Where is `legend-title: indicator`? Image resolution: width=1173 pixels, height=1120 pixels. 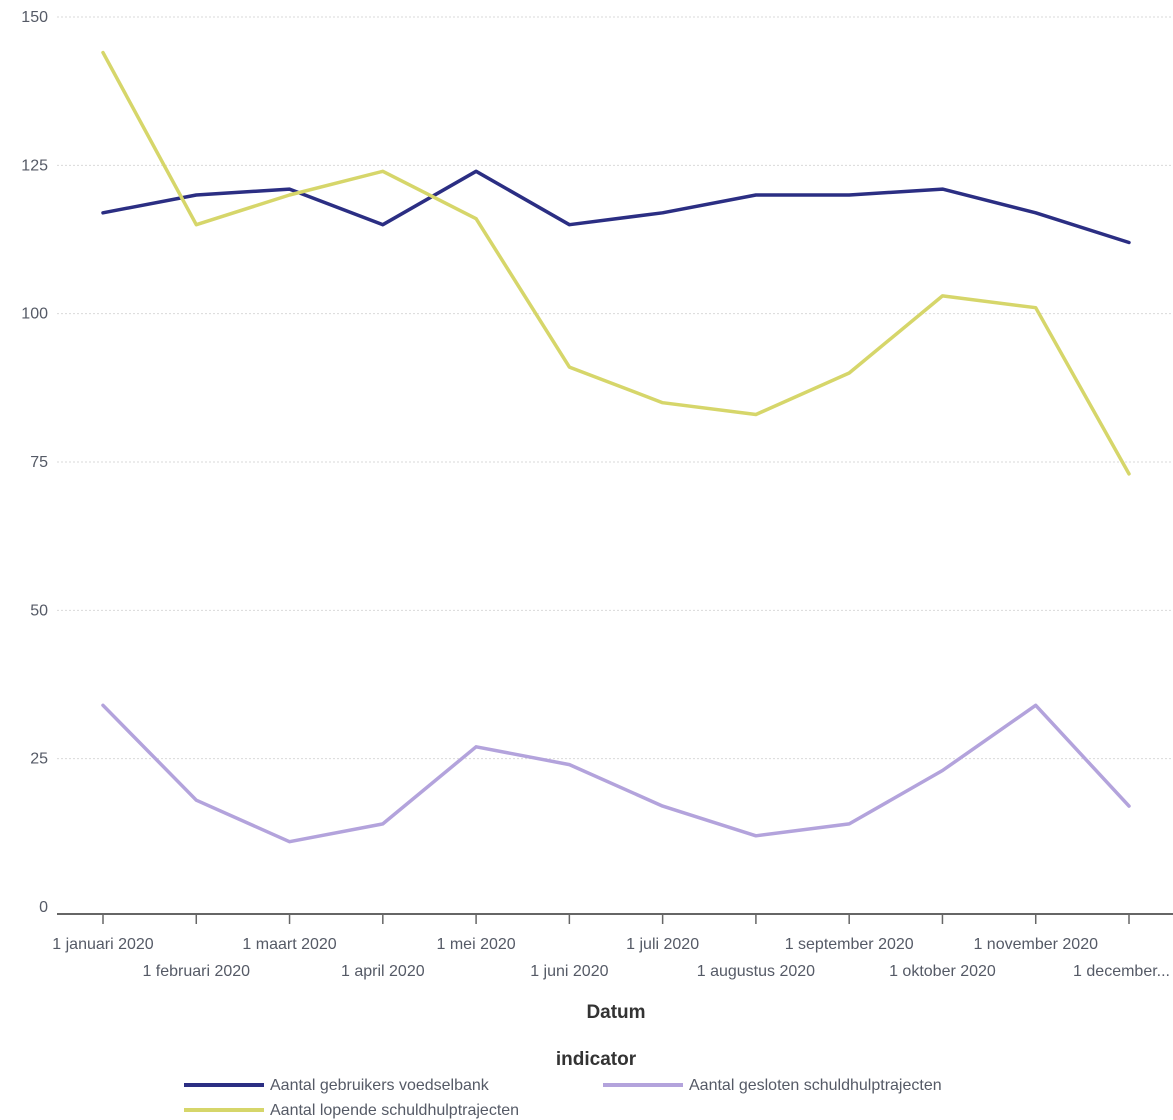
legend-title: indicator is located at coordinates (596, 1059).